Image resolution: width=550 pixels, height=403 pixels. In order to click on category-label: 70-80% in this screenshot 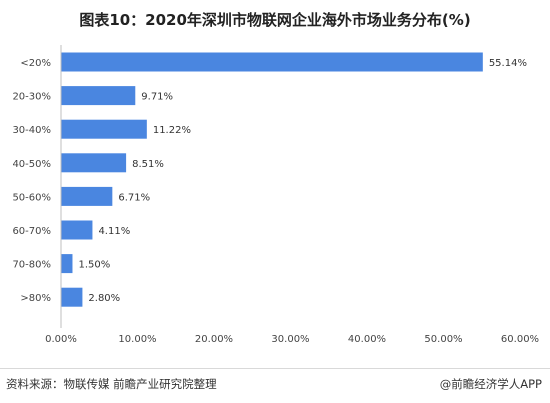, I will do `click(31, 265)`.